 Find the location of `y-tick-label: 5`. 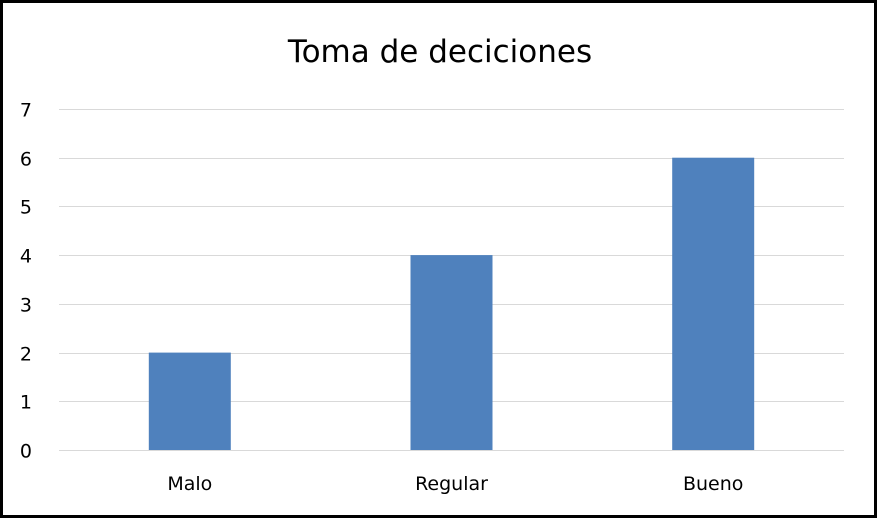

y-tick-label: 5 is located at coordinates (26, 208).